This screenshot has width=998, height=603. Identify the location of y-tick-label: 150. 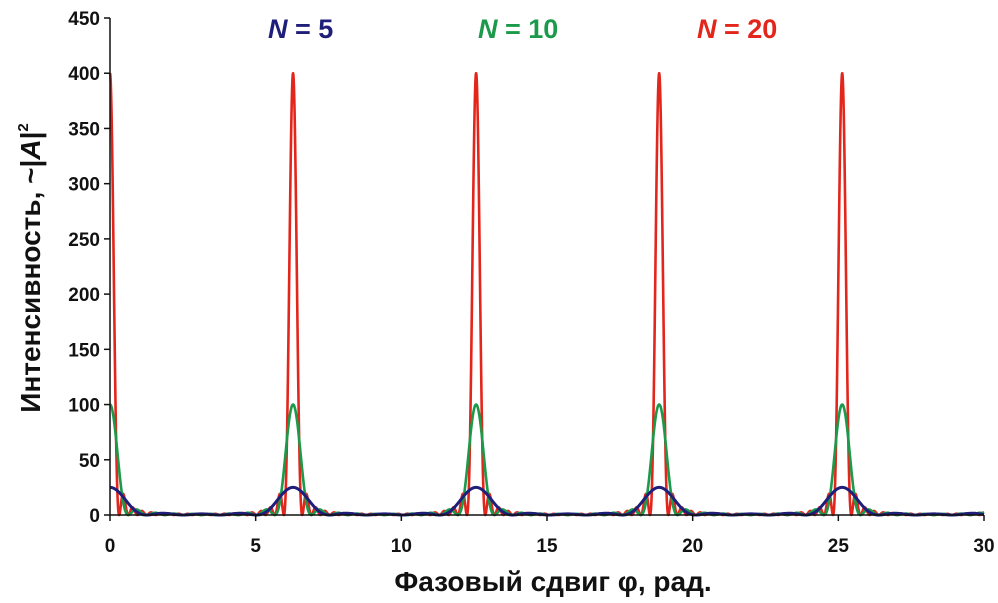
(84, 350).